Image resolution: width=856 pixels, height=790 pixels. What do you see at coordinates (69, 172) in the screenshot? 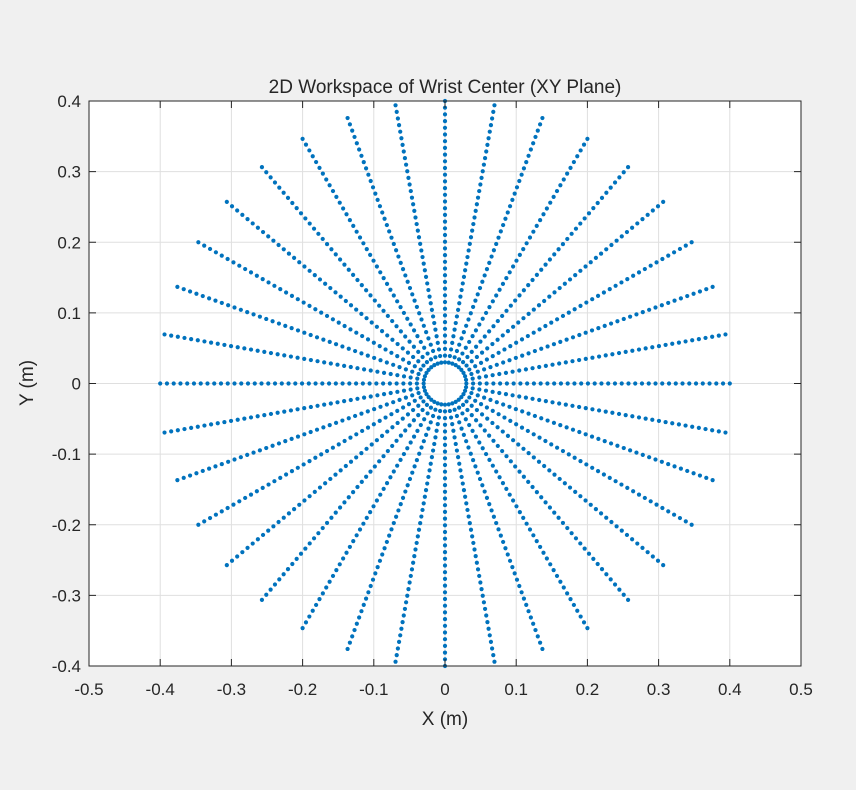
I see `y-tick-label: 0.3` at bounding box center [69, 172].